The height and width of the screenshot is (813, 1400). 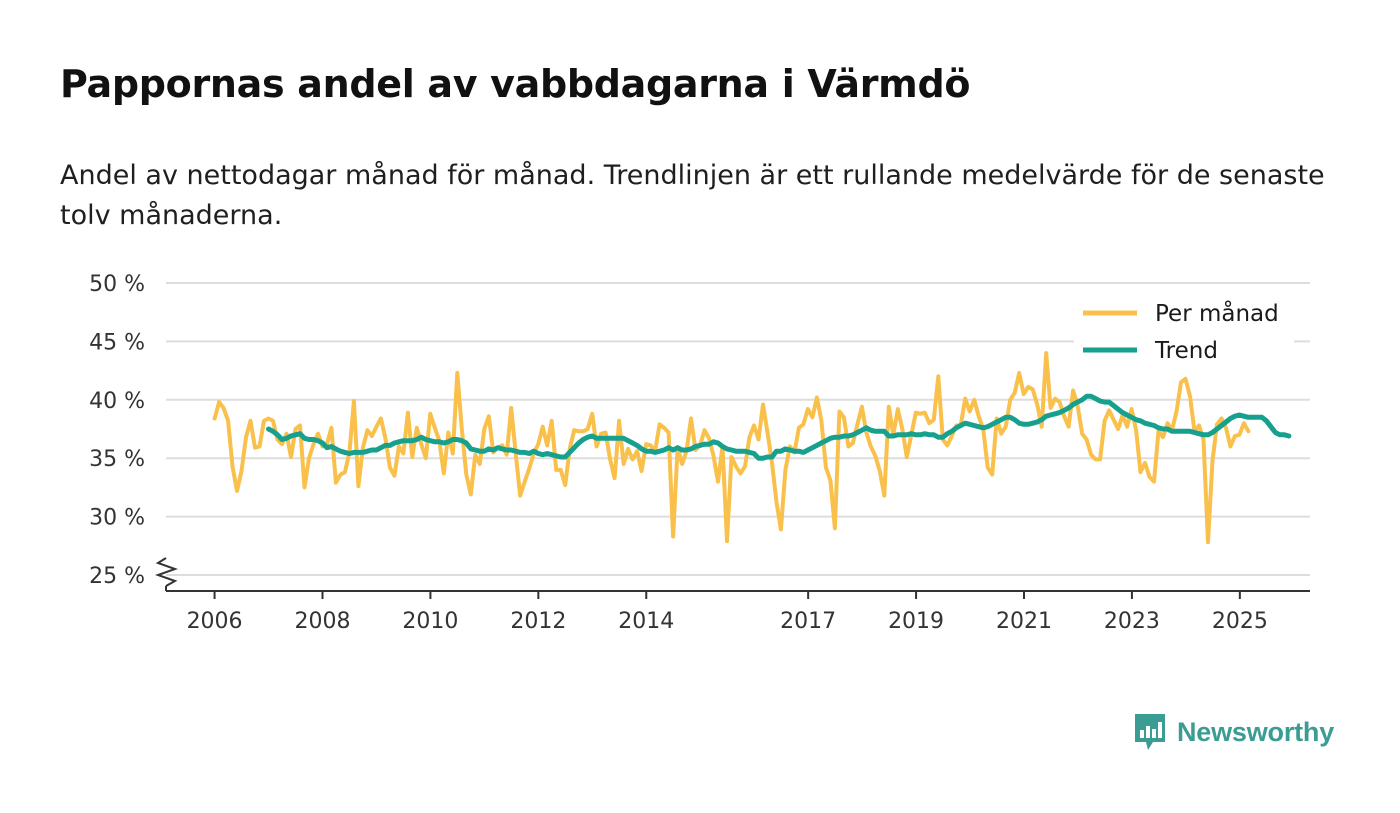 What do you see at coordinates (166, 572) in the screenshot?
I see `axis-break-mark` at bounding box center [166, 572].